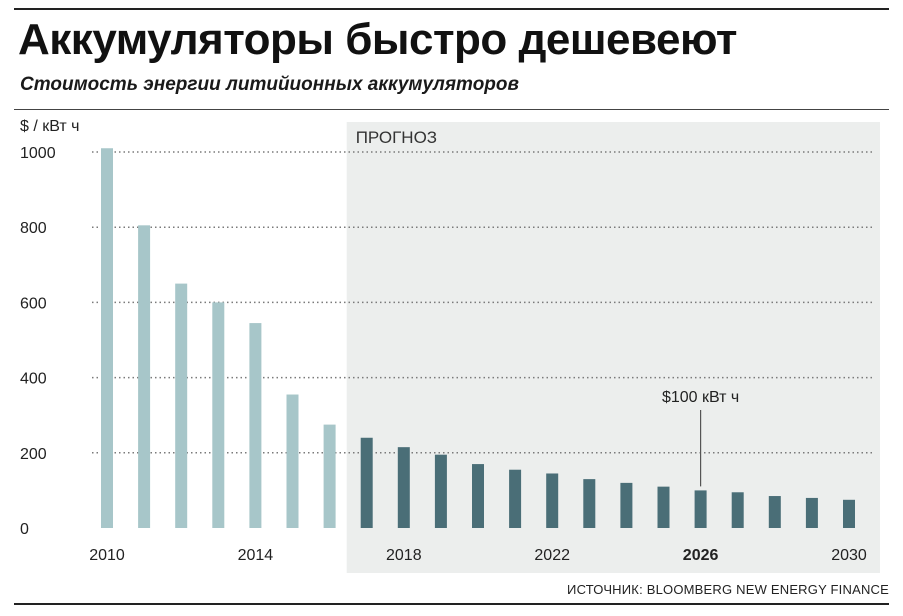  What do you see at coordinates (700, 397) in the screenshot?
I see `annotation-label: $100 кВт ч` at bounding box center [700, 397].